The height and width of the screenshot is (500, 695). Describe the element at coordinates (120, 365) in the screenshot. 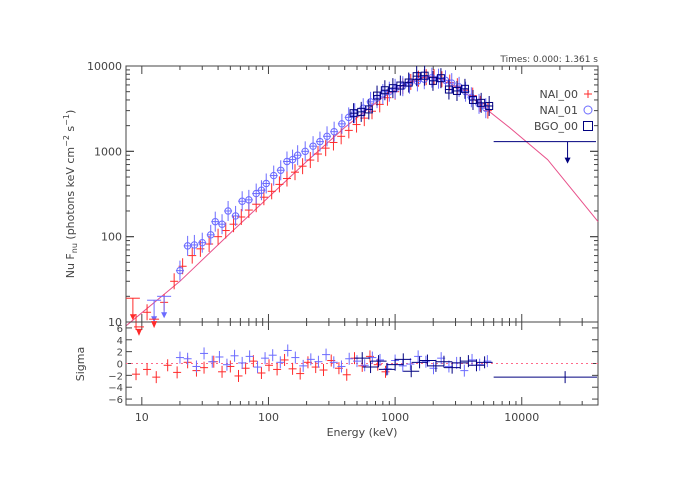

I see `y-tick-label: 0` at that location.